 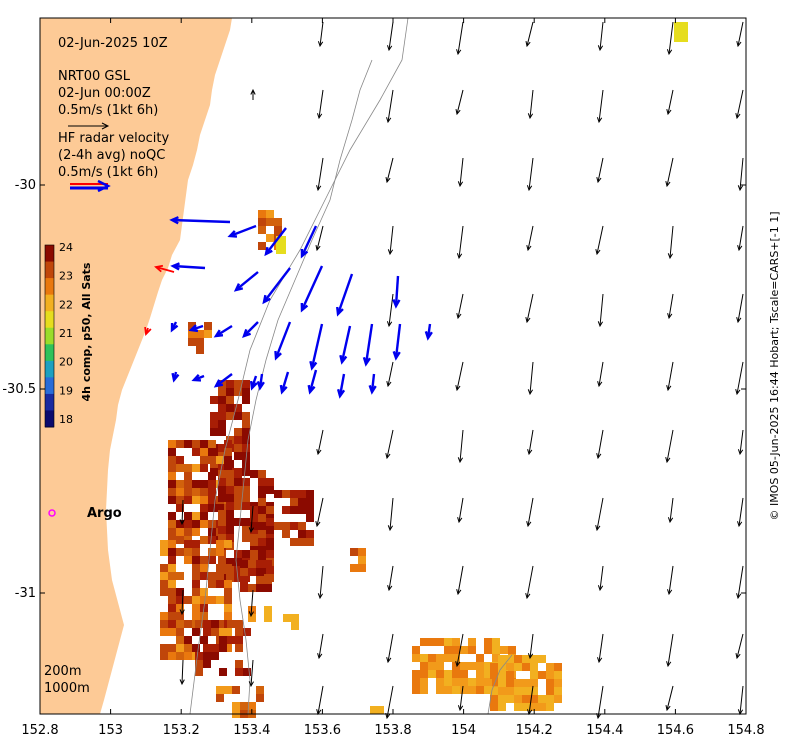 What do you see at coordinates (108, 172) in the screenshot?
I see `hf-ref-label: 0.5m/s (1kt 6h)` at bounding box center [108, 172].